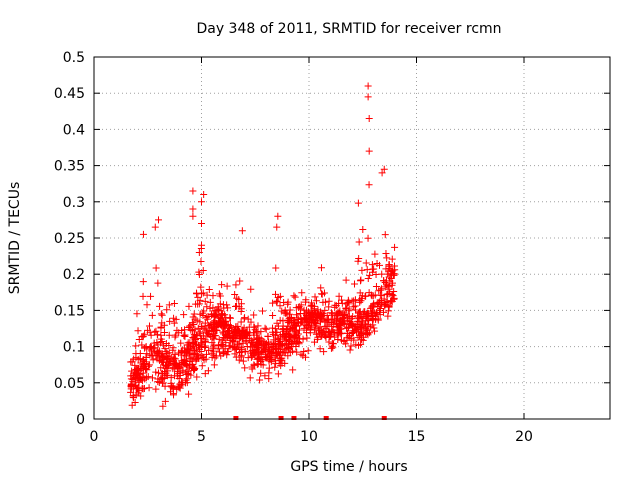  What do you see at coordinates (69, 384) in the screenshot?
I see `y-tick-label: 0.05` at bounding box center [69, 384].